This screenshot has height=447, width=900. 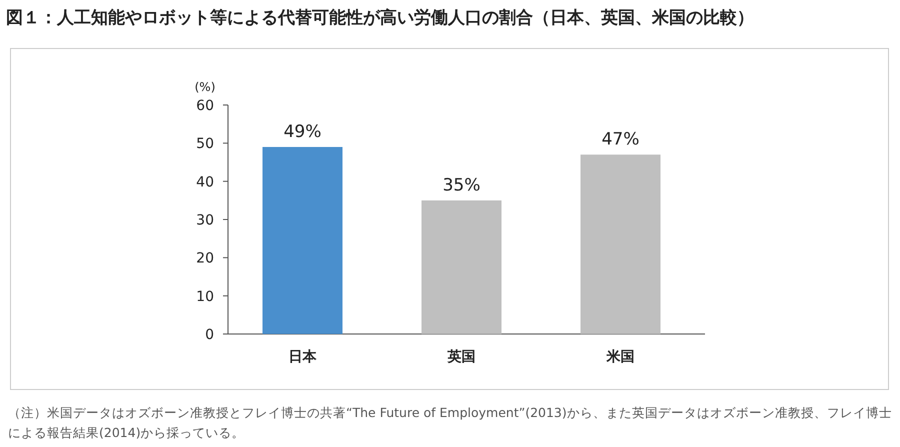 What do you see at coordinates (461, 357) in the screenshot?
I see `x-tick-label: 英国` at bounding box center [461, 357].